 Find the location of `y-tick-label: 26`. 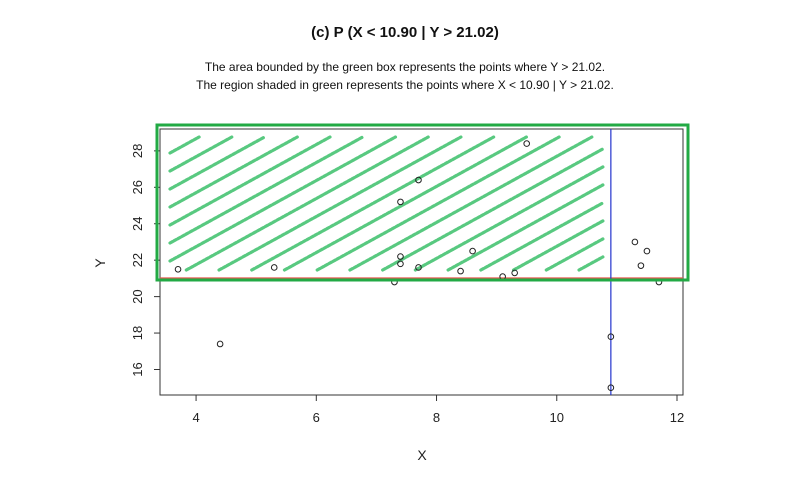

y-tick-label: 26 is located at coordinates (137, 187).